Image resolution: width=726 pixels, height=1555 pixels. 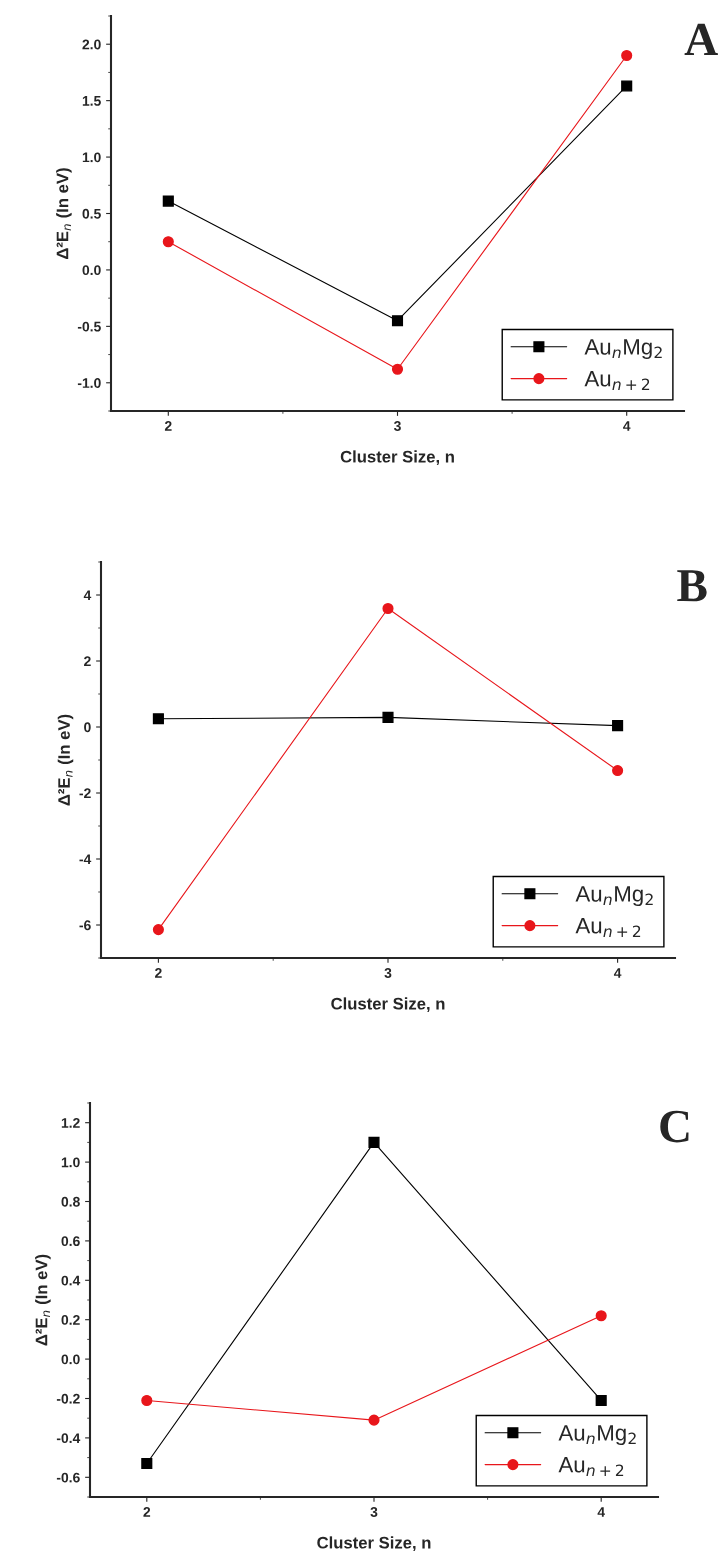 I want to click on y-tick-label: -6, so click(x=85, y=925).